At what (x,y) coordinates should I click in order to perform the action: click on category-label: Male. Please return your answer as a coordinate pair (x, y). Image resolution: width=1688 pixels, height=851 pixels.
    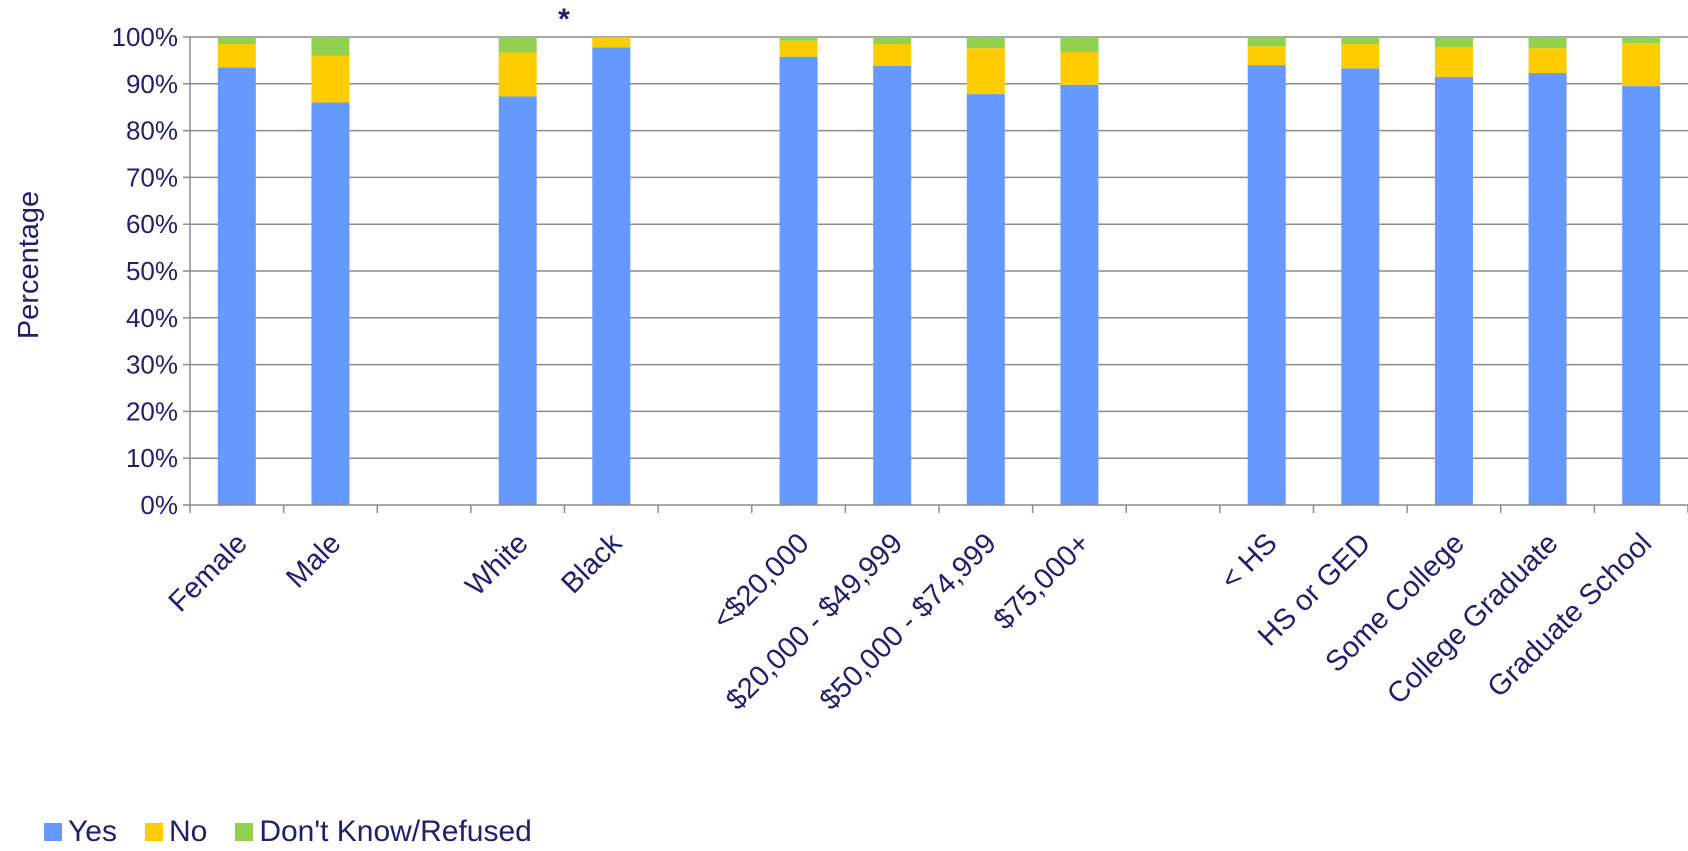
    Looking at the image, I should click on (313, 560).